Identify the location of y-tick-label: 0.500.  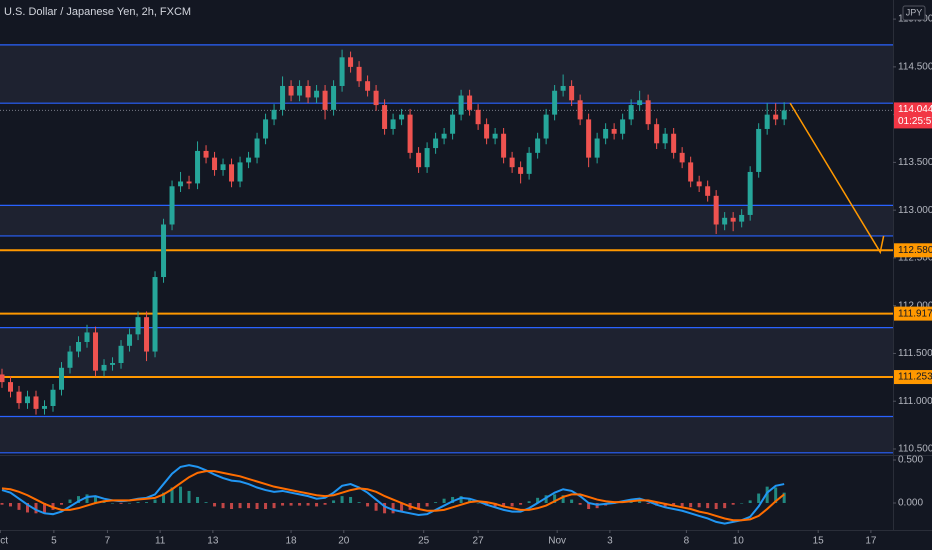
(910, 460).